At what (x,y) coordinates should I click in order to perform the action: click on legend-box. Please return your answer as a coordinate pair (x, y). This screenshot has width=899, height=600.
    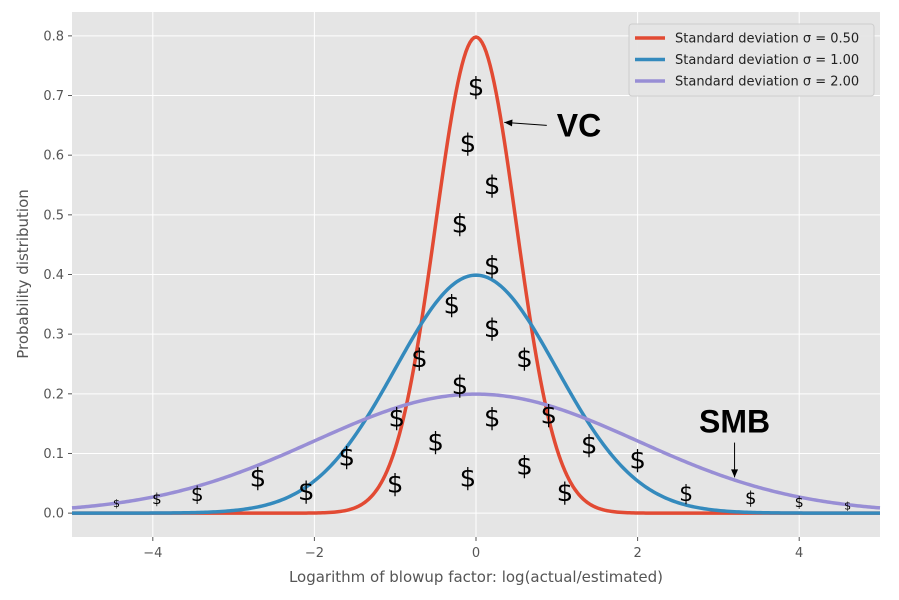
    Looking at the image, I should click on (751, 60).